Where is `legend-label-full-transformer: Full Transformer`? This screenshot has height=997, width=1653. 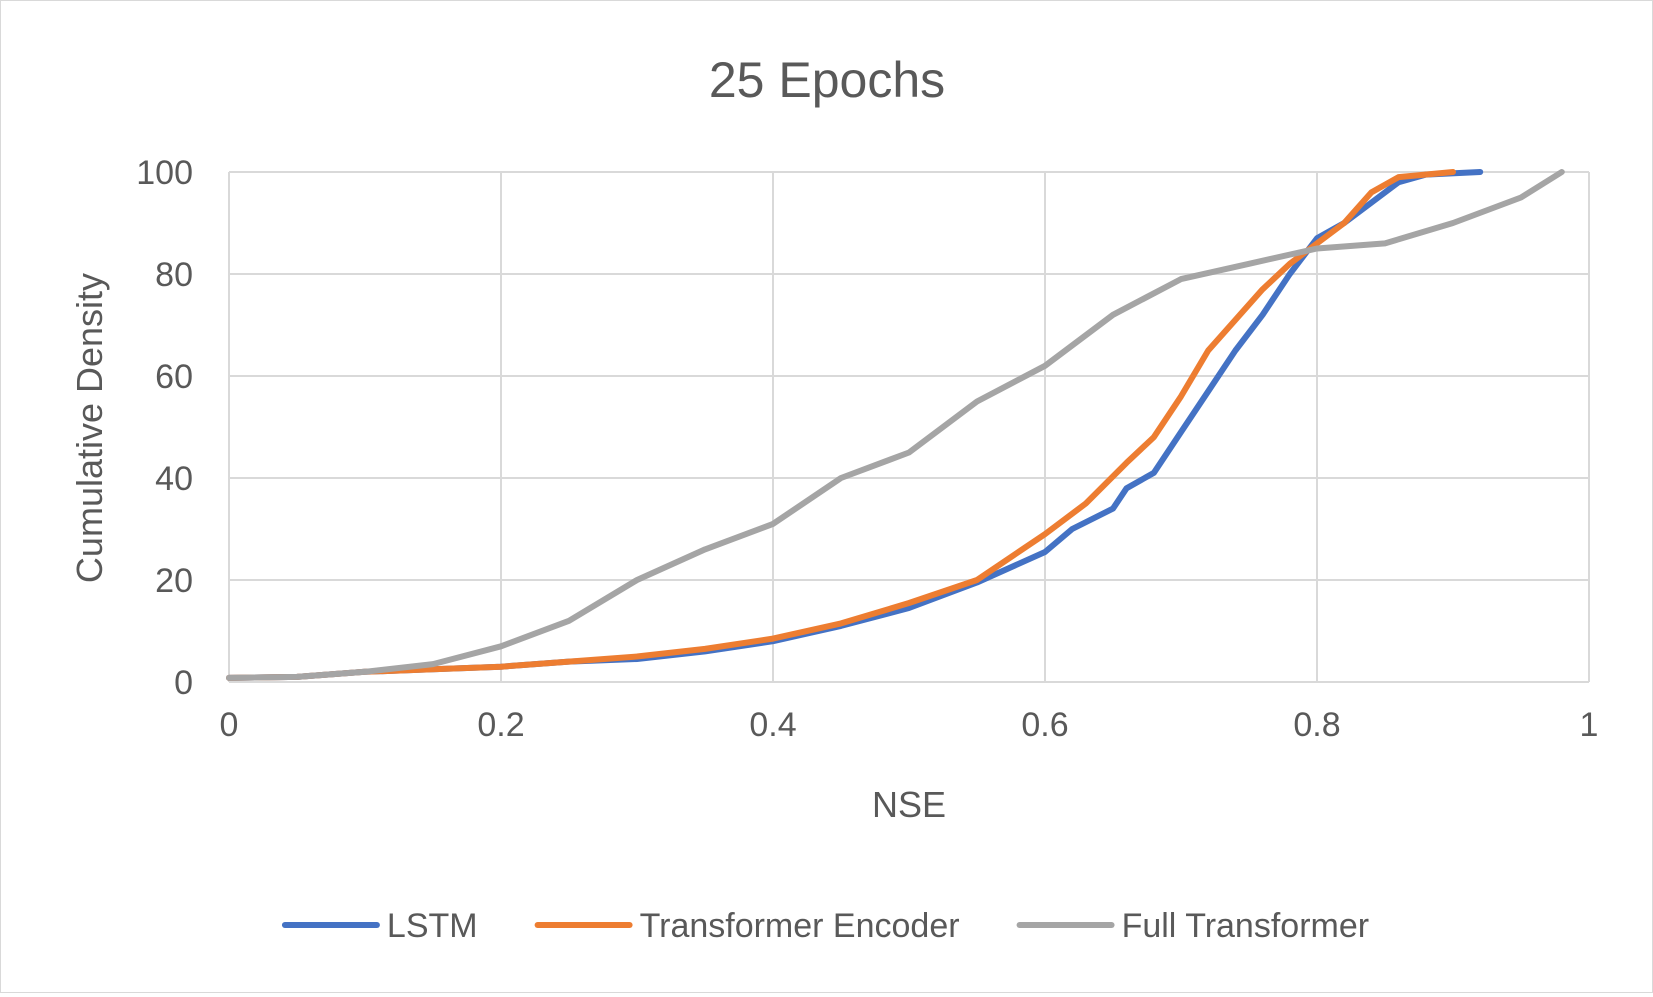
legend-label-full-transformer: Full Transformer is located at coordinates (1246, 926).